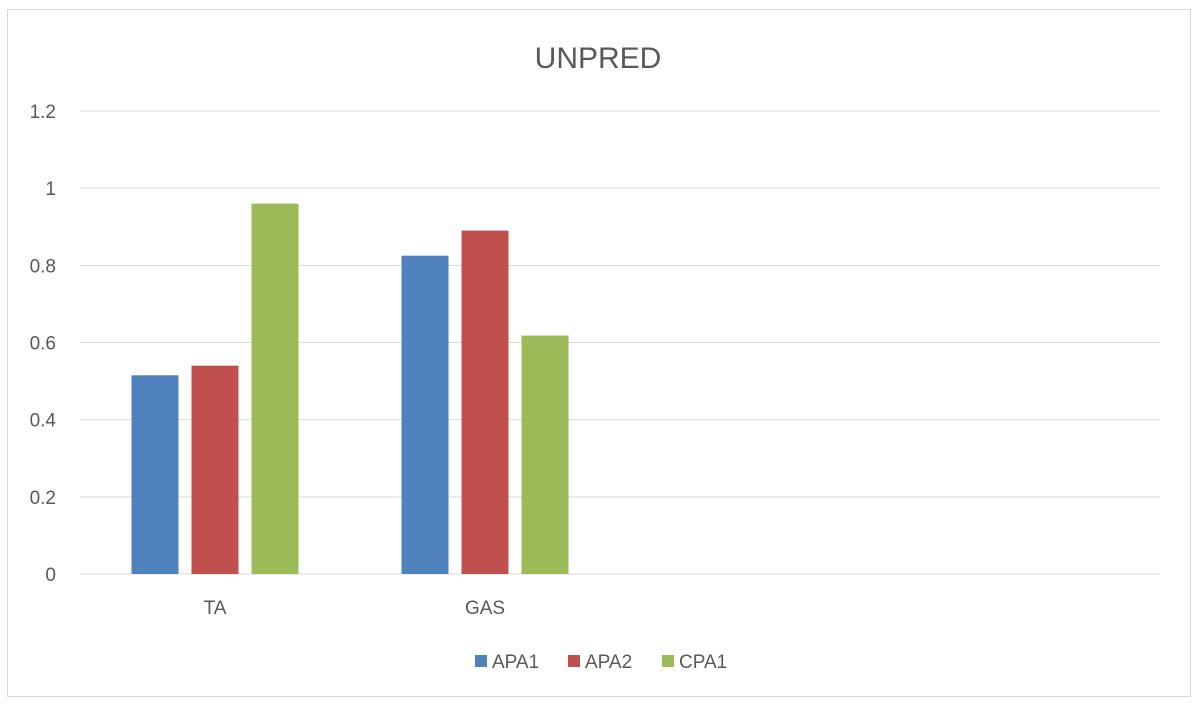 Image resolution: width=1200 pixels, height=705 pixels. I want to click on y-tick-label: 0.4, so click(43, 421).